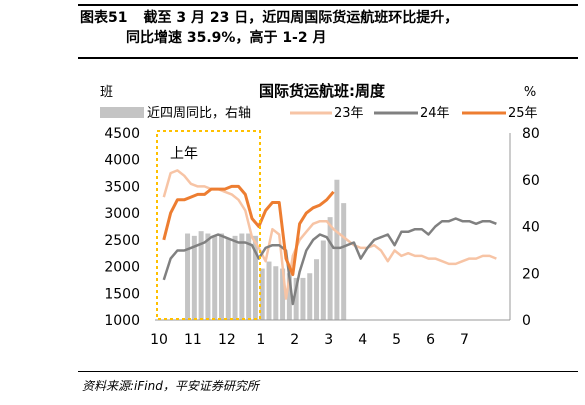 The width and height of the screenshot is (585, 405). I want to click on x-axis-tick-label: 4, so click(362, 340).